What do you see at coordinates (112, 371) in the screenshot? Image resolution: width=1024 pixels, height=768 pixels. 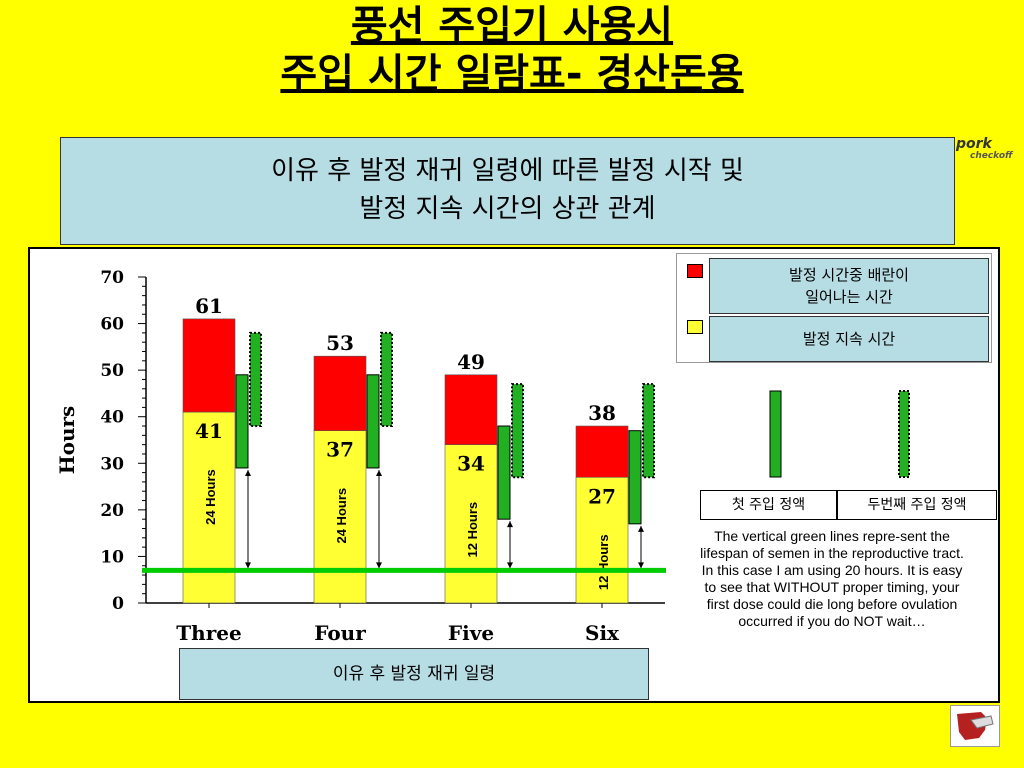 I see `y-tick-label: 50` at bounding box center [112, 371].